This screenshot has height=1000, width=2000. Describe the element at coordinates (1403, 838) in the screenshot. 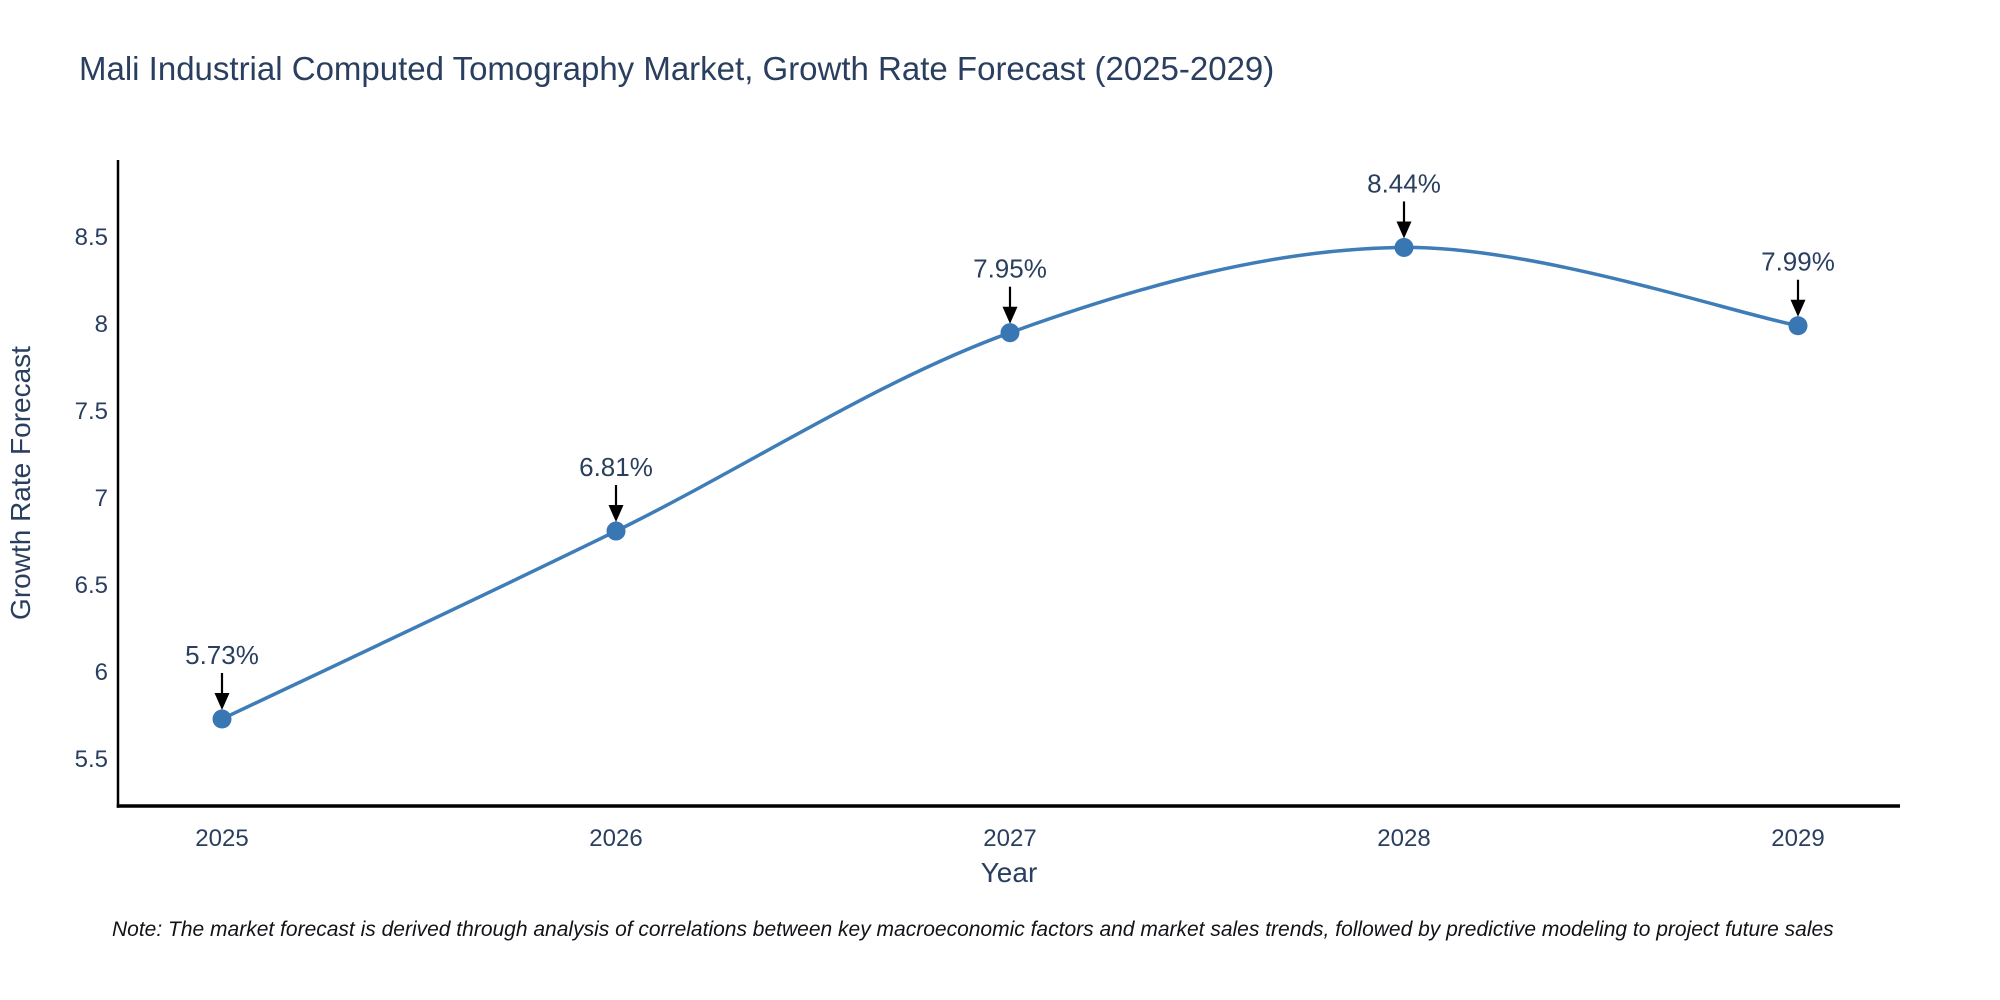

I see `x-tick-label: 2028` at that location.